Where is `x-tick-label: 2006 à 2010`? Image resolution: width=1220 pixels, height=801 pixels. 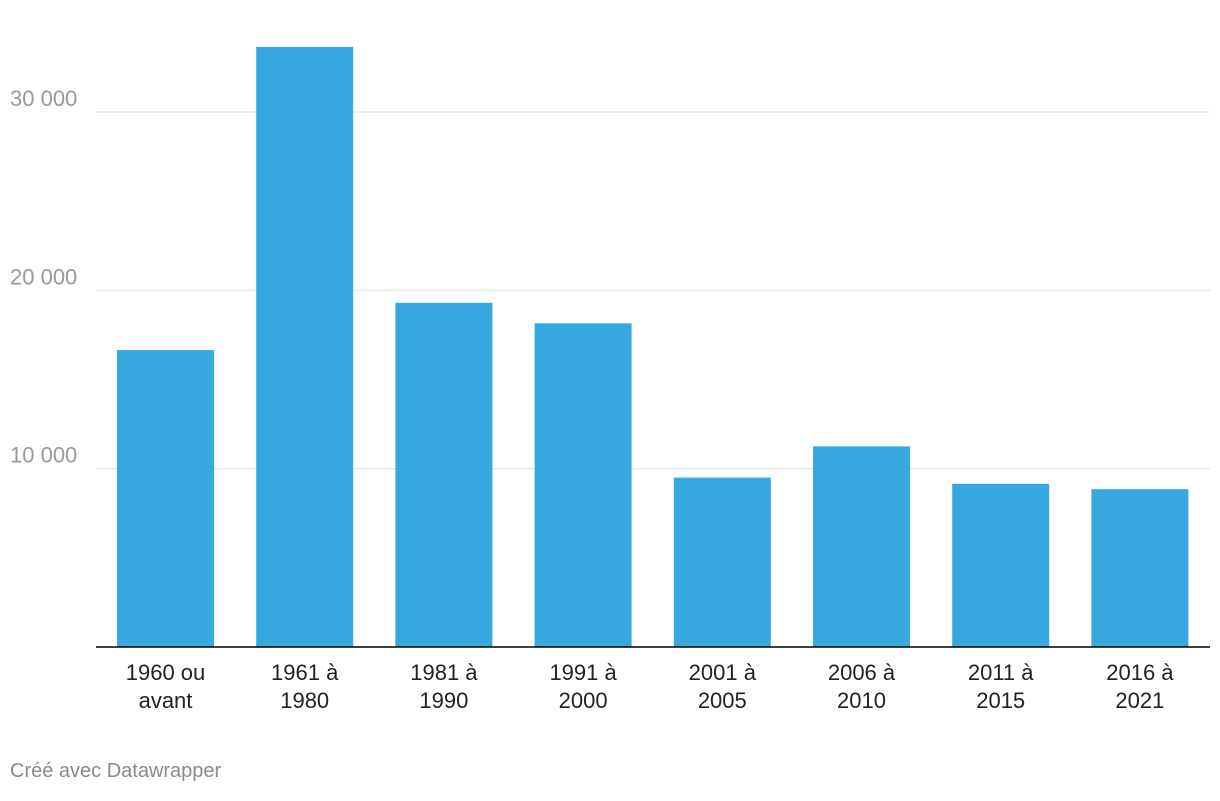
x-tick-label: 2006 à 2010 is located at coordinates (862, 686).